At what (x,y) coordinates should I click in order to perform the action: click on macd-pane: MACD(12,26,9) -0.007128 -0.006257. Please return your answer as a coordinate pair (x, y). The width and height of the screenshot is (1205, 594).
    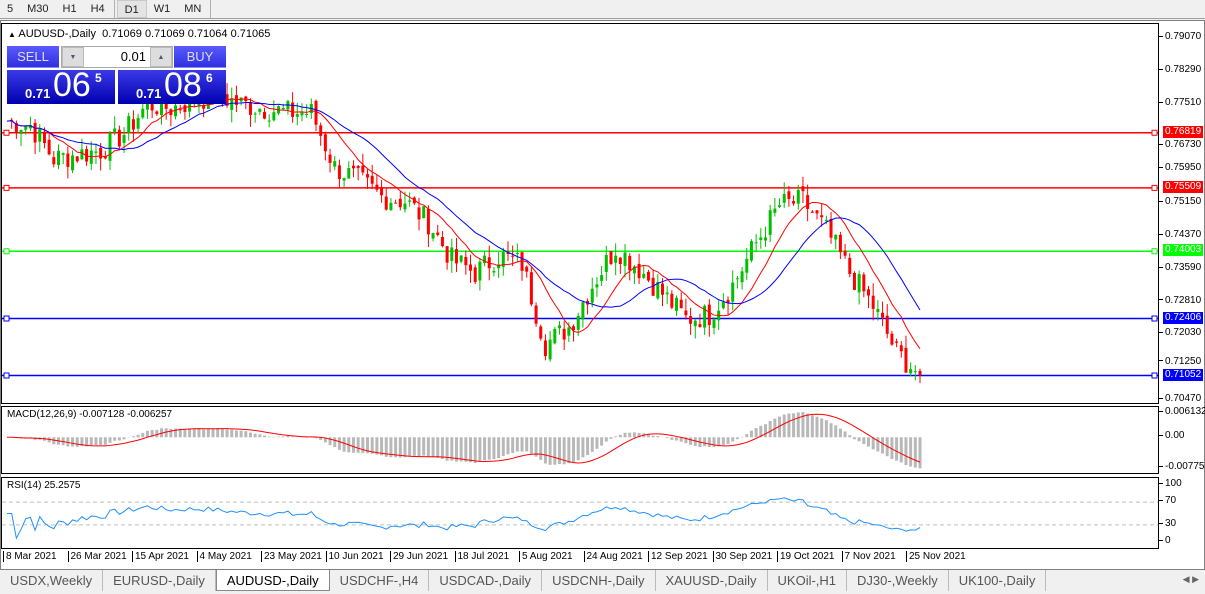
    Looking at the image, I should click on (580, 440).